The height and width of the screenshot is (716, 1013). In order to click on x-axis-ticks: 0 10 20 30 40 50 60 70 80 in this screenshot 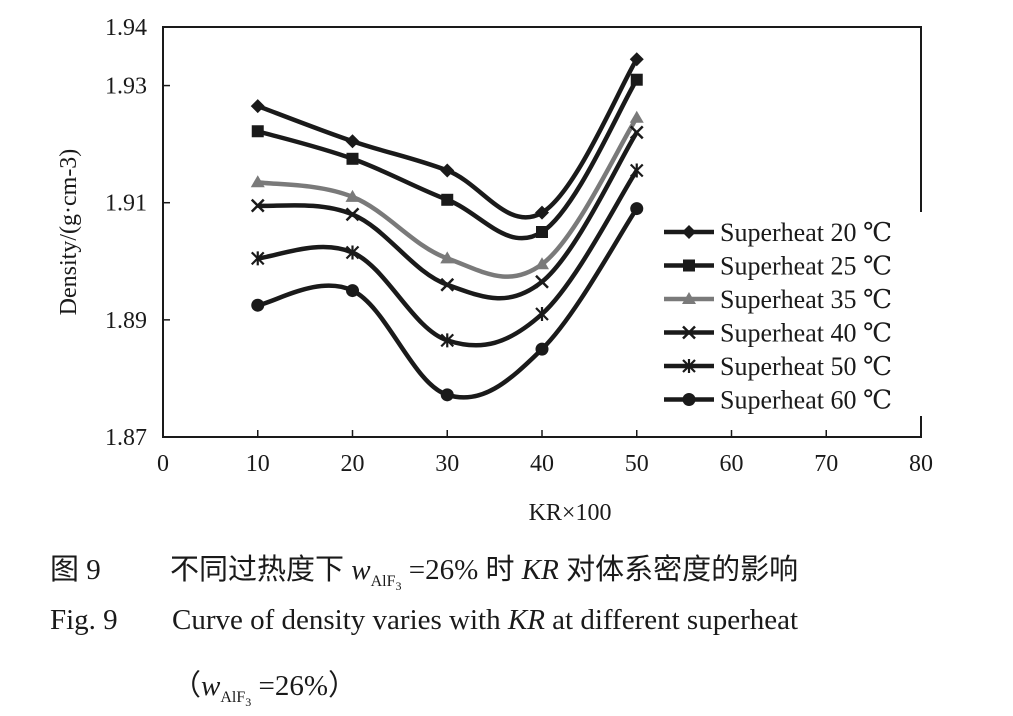, I will do `click(545, 453)`.